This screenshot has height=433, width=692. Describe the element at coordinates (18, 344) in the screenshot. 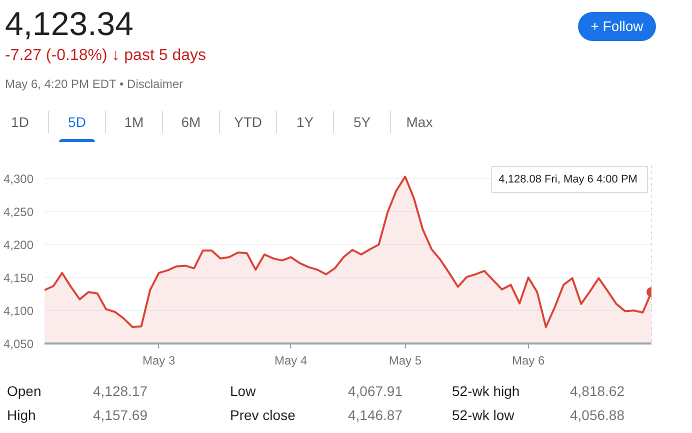

I see `y-tick-label: 4,050` at that location.